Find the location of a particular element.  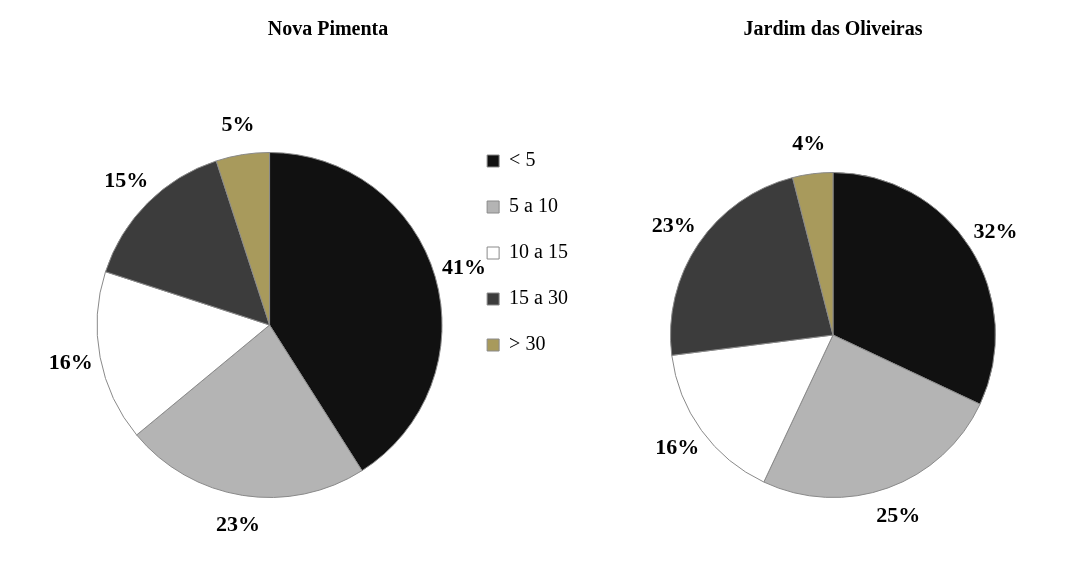

data-label: 4% is located at coordinates (809, 142).